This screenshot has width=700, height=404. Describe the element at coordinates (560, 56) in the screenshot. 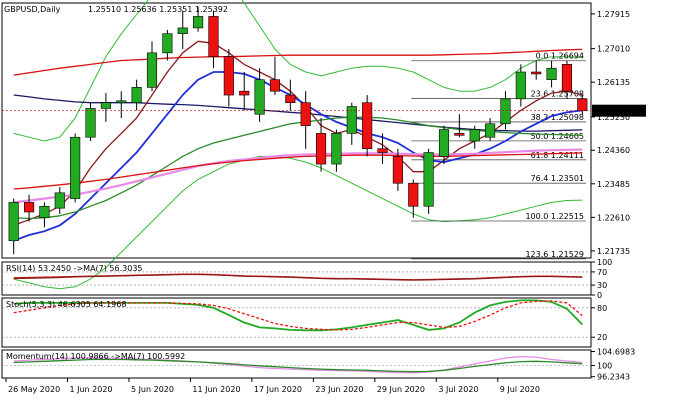

I see `fib-level-label: 0.0 1.26694` at that location.